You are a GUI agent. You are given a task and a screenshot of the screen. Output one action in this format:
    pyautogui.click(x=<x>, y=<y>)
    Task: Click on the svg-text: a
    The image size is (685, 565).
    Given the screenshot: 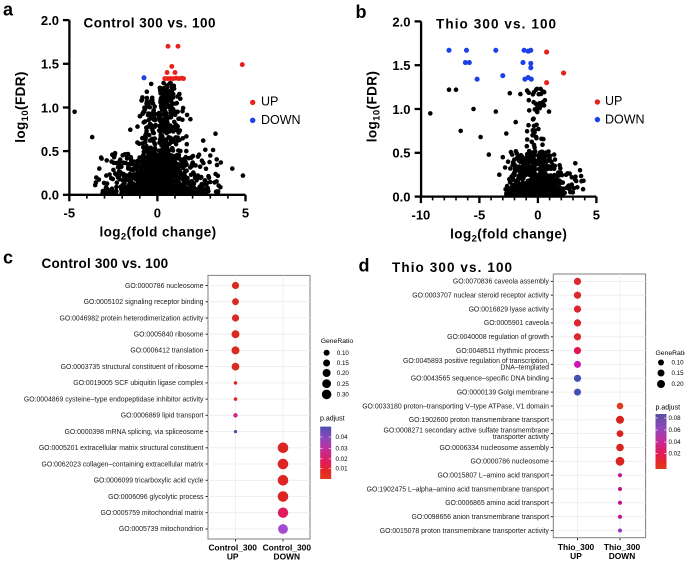 What is the action you would take?
    pyautogui.click(x=8, y=9)
    